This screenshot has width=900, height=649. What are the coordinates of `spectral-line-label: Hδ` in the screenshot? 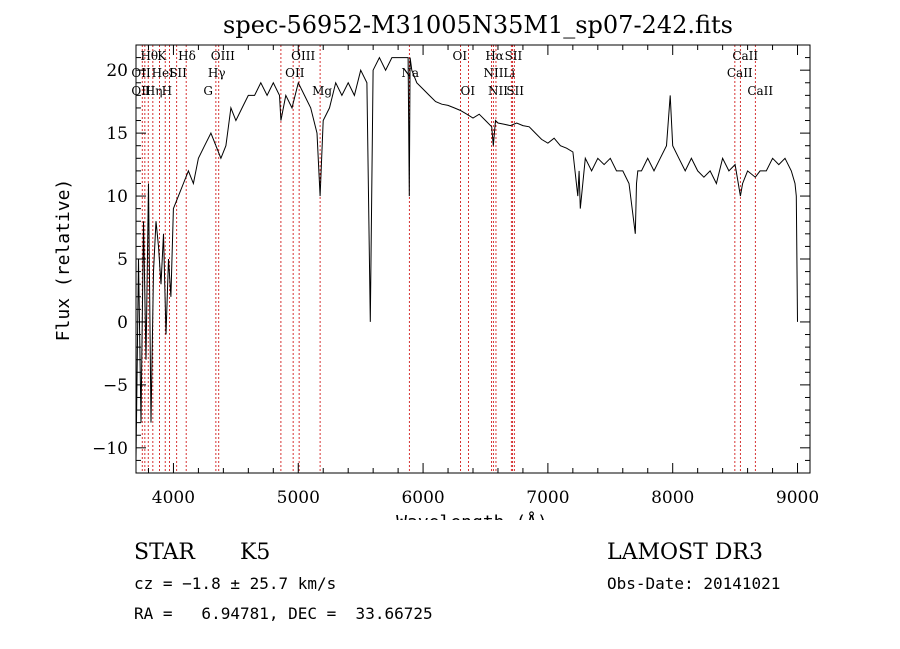 It's located at (187, 56).